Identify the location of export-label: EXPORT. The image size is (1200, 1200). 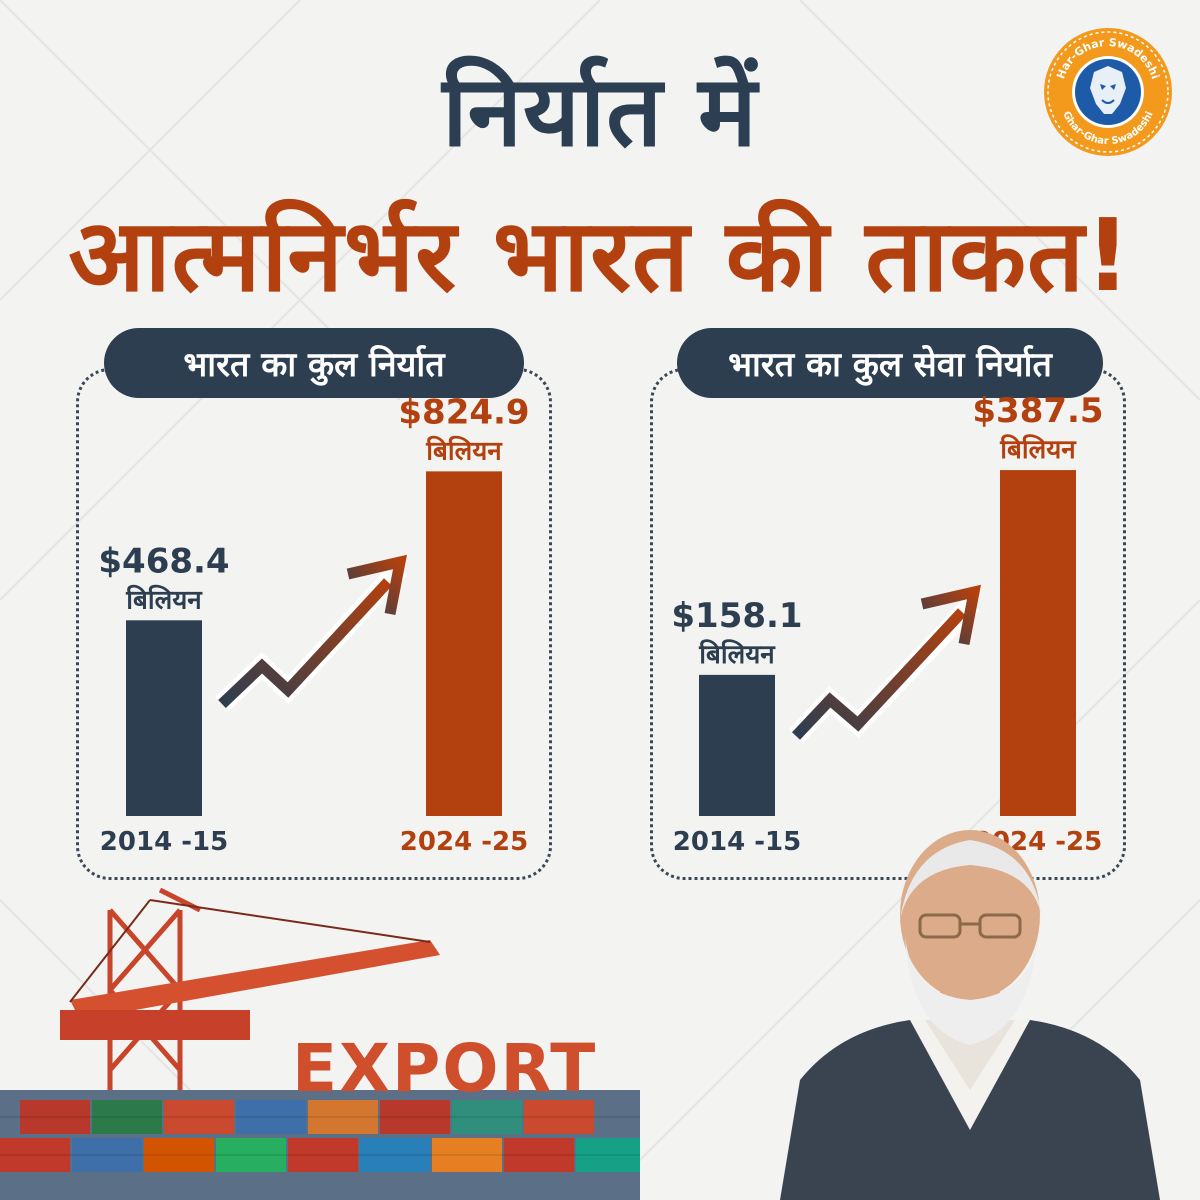
(445, 1068).